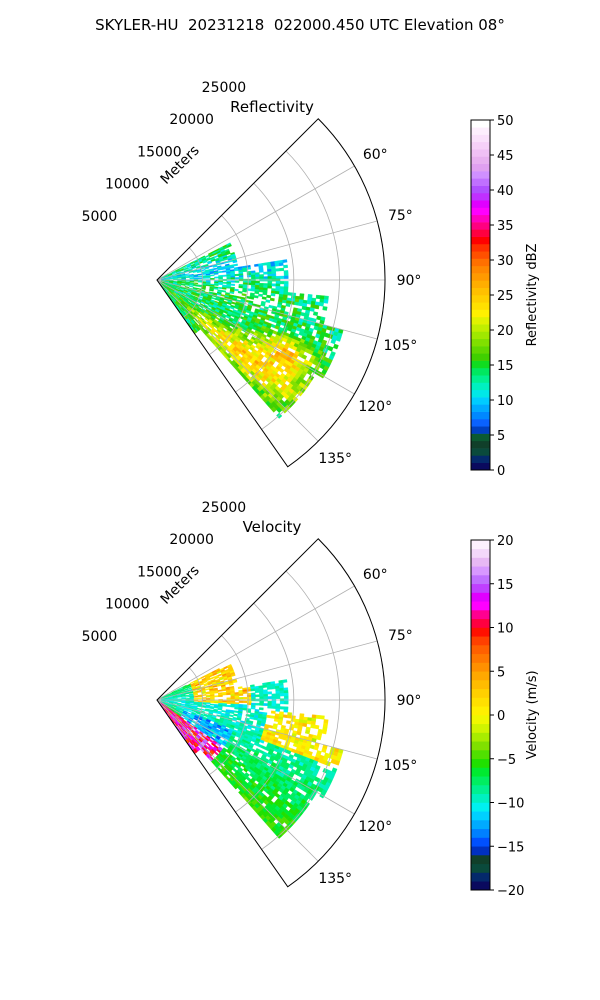 The height and width of the screenshot is (1000, 600). What do you see at coordinates (191, 120) in the screenshot?
I see `range-tick-label: 20000` at bounding box center [191, 120].